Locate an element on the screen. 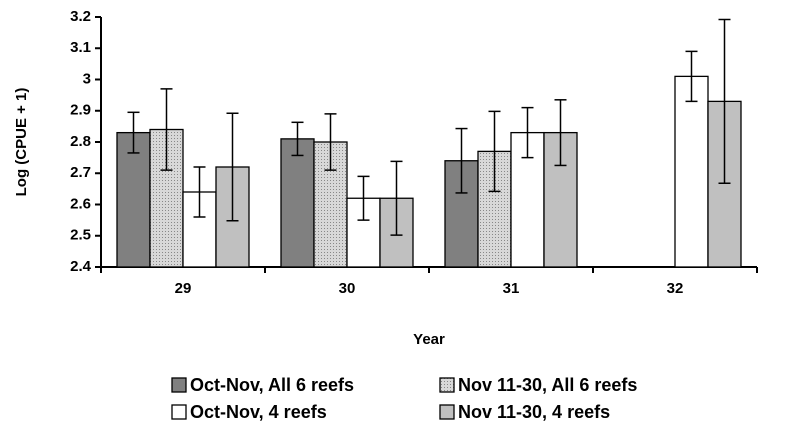  y-tick-label: 3 is located at coordinates (87, 78).